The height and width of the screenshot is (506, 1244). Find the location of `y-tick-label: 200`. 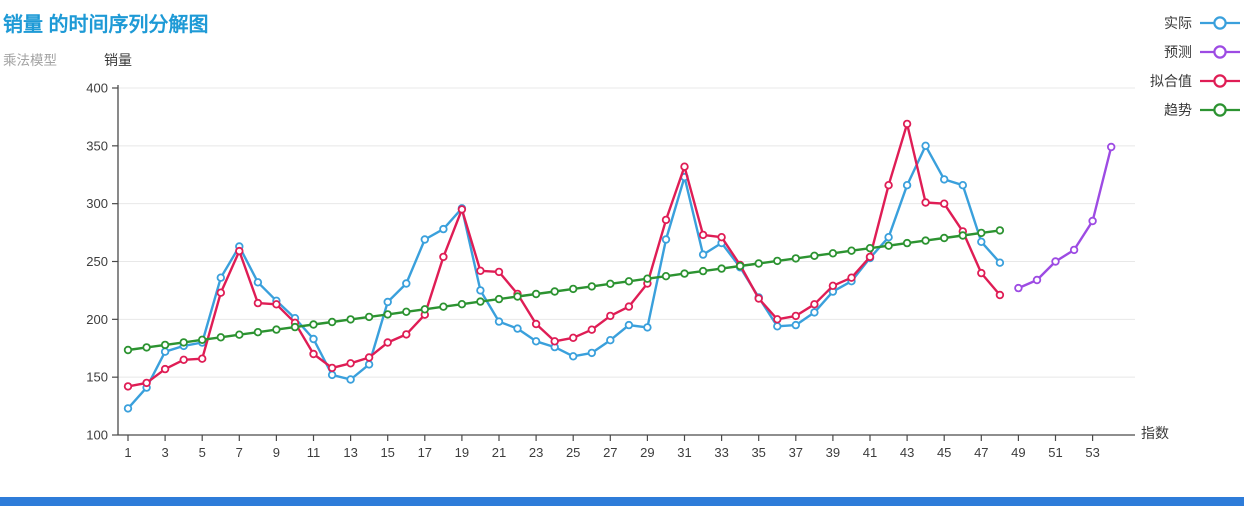

y-tick-label: 200 is located at coordinates (97, 319).